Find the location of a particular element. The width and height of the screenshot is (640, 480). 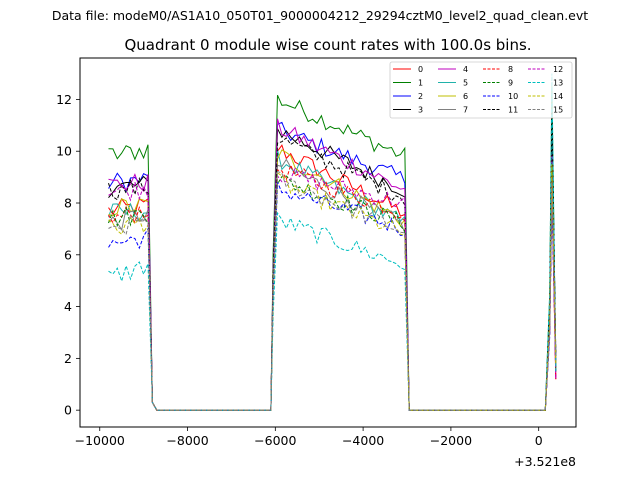

x-offset-label: +3.521e8 is located at coordinates (545, 461).